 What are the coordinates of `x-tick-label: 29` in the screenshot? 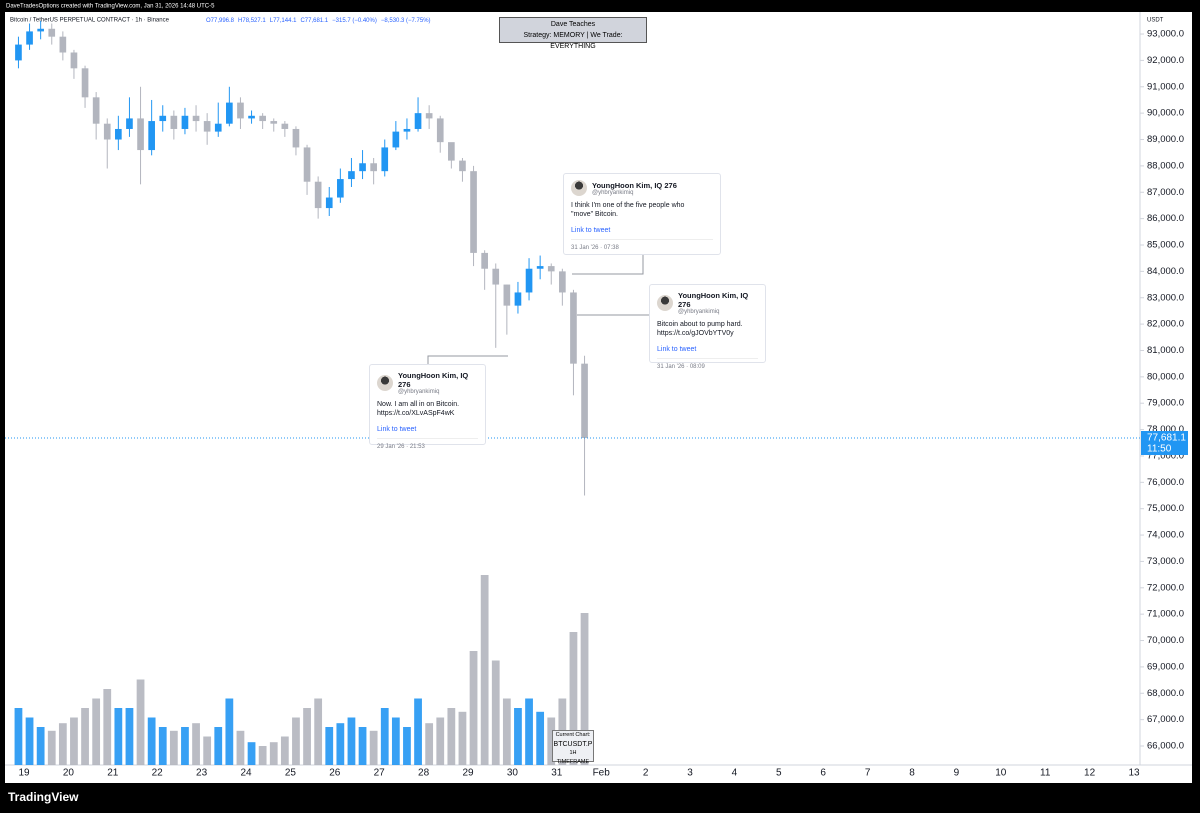 It's located at (468, 773).